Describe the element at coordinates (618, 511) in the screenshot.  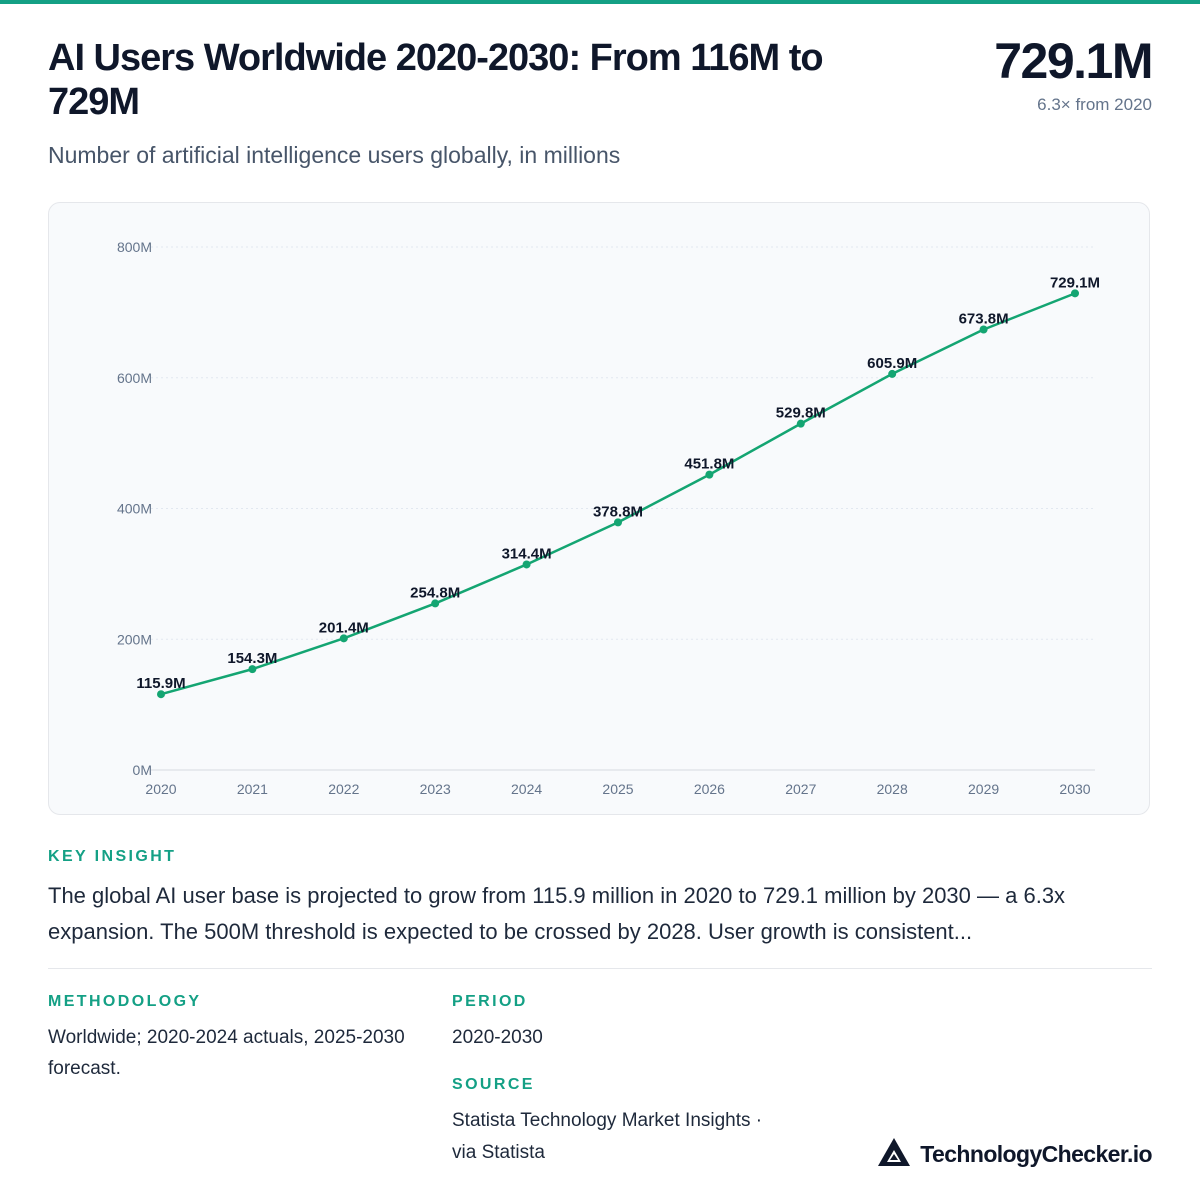
I see `data-label: 378.8M` at that location.